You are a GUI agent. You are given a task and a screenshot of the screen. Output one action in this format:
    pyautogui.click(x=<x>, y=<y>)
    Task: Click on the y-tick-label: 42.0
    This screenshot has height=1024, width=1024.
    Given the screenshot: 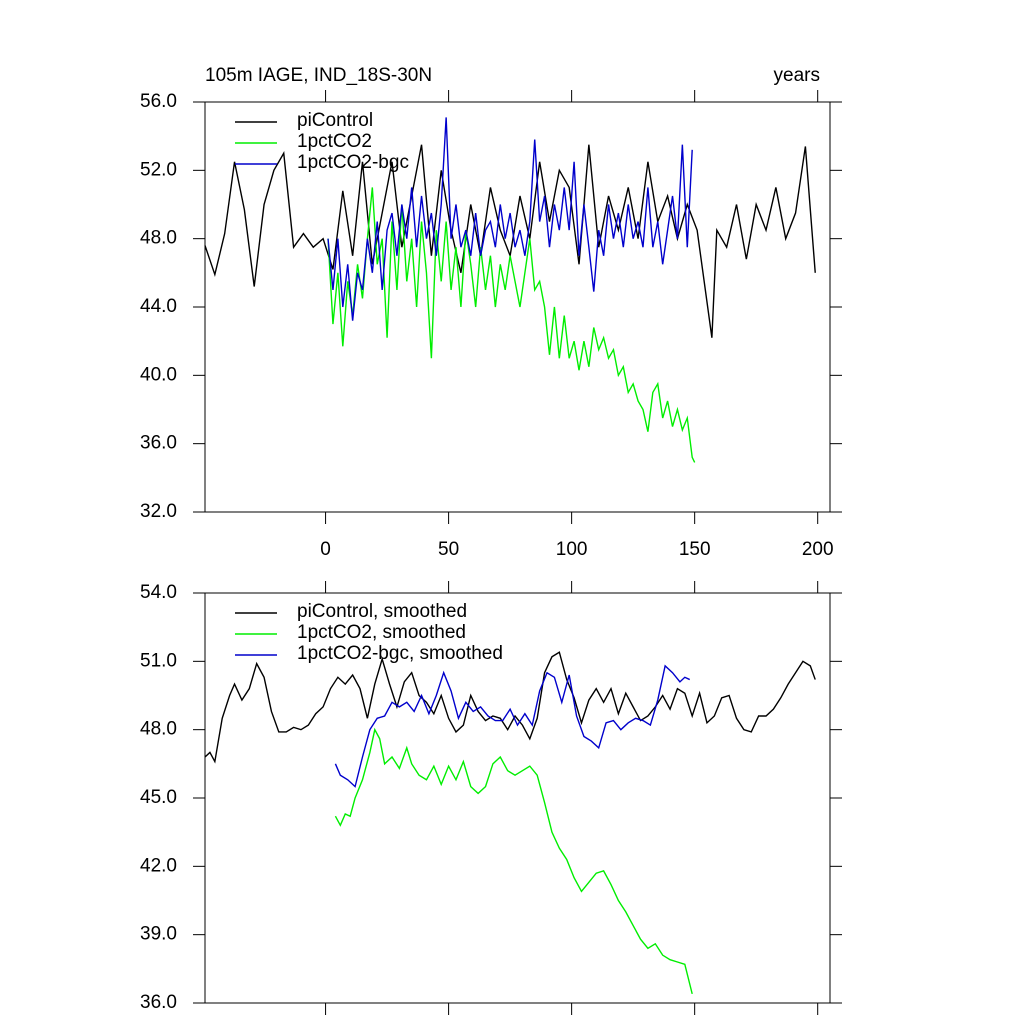 What is the action you would take?
    pyautogui.click(x=158, y=865)
    